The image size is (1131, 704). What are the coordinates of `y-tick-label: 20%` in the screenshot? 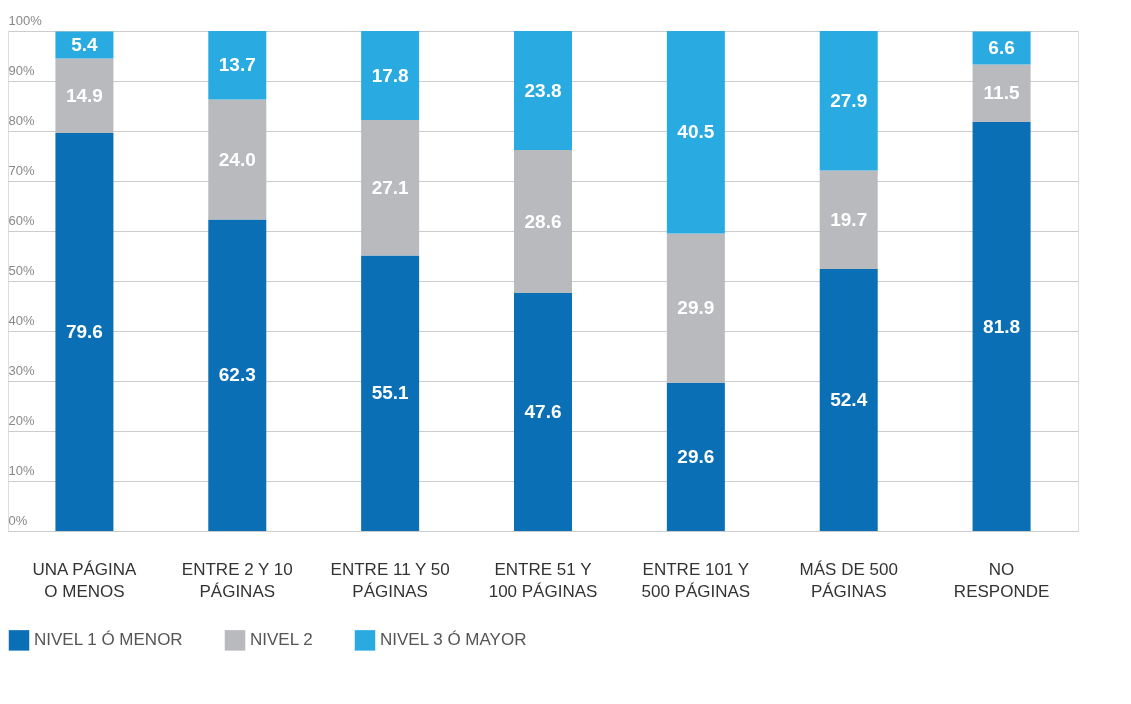 It's located at (21, 420).